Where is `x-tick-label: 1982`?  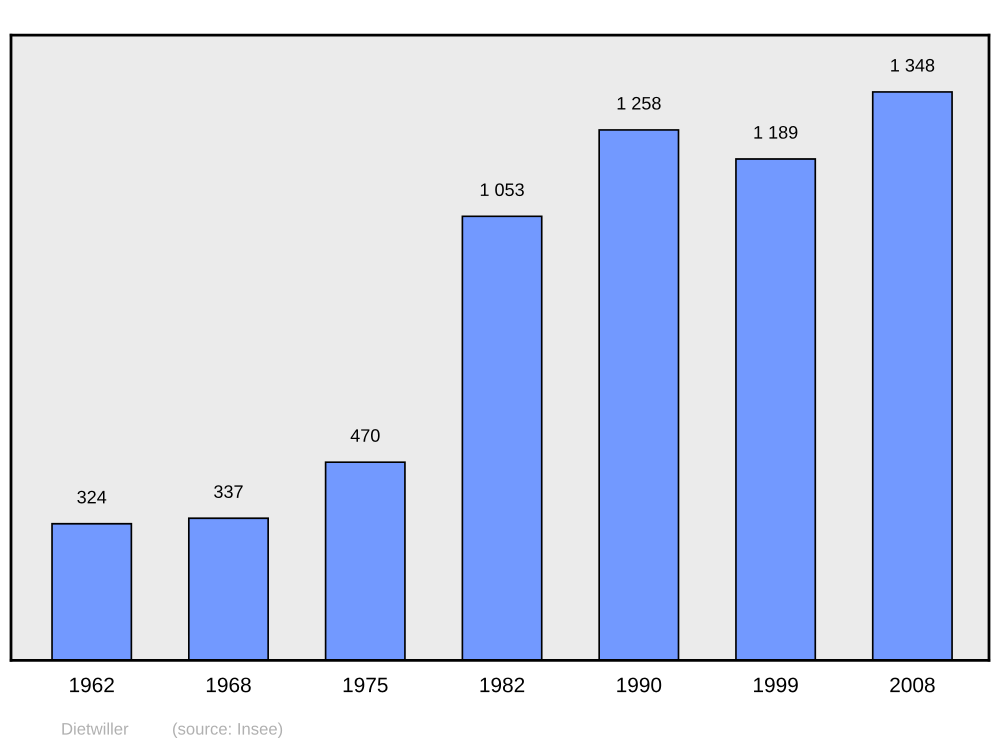 x-tick-label: 1982 is located at coordinates (502, 685).